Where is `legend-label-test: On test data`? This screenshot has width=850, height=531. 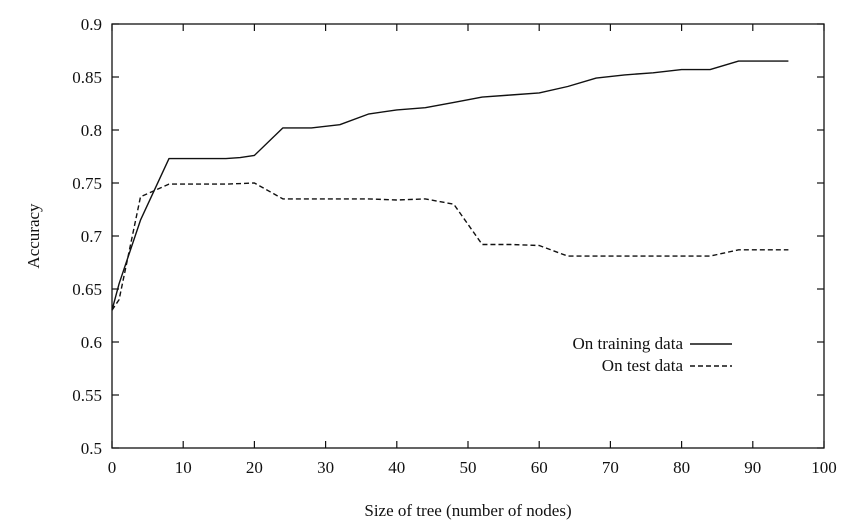
legend-label-test: On test data is located at coordinates (643, 365).